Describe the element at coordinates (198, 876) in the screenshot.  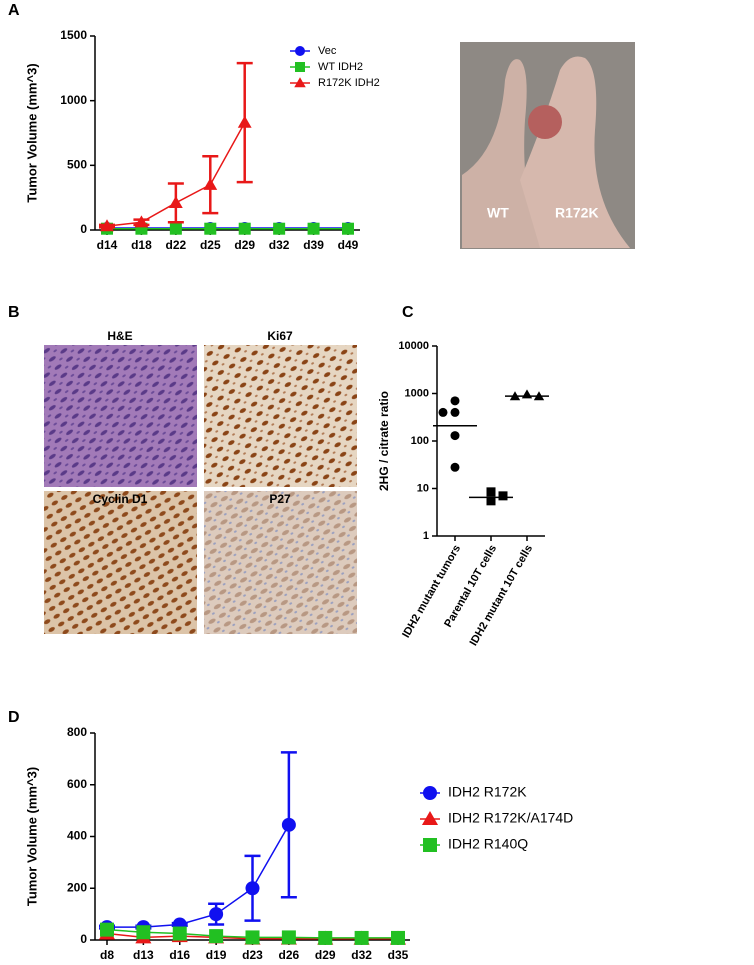
I see `series-line` at that location.